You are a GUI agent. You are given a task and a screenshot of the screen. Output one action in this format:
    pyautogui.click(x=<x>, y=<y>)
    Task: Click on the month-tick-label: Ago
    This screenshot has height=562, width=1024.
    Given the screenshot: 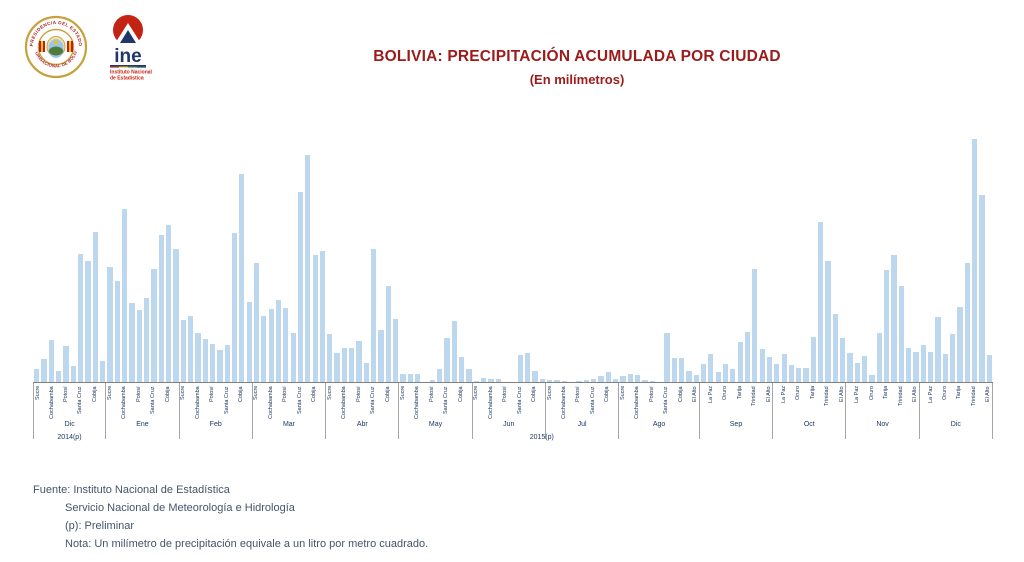 What is the action you would take?
    pyautogui.click(x=659, y=424)
    